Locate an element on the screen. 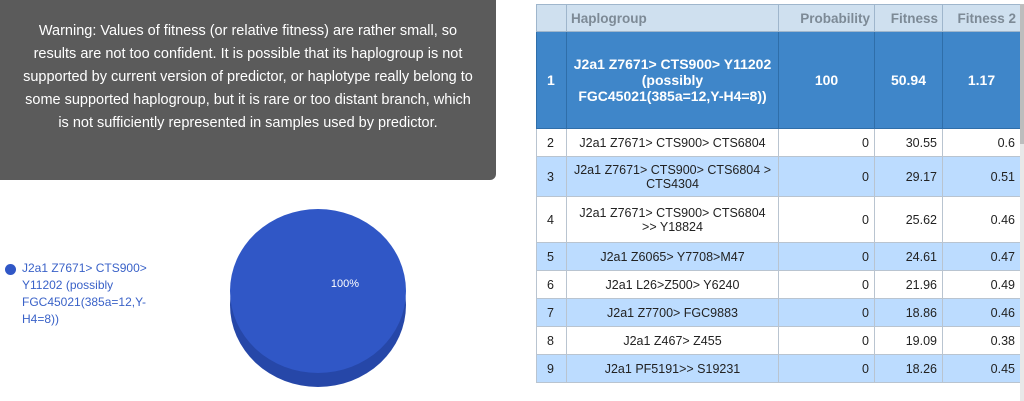 The width and height of the screenshot is (1024, 401). haplogroup-cell: J2a1 Z7700> FGC9883 is located at coordinates (672, 312).